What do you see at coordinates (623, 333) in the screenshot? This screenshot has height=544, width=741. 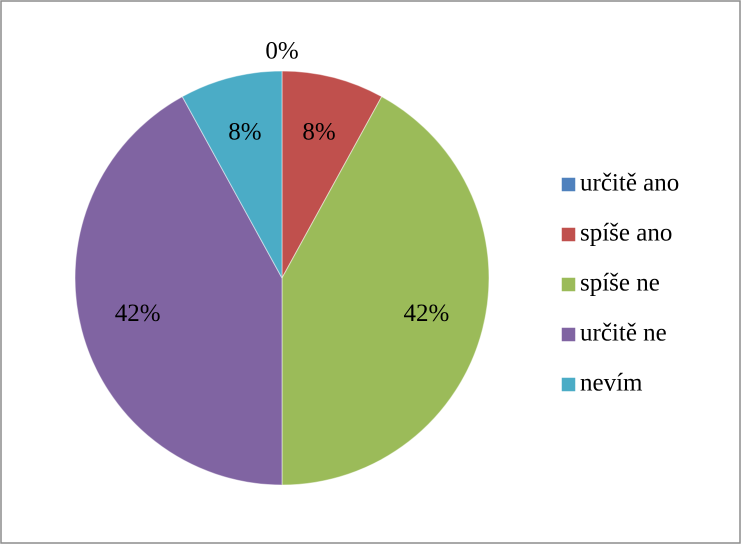 I see `legend-label: určitě ne` at bounding box center [623, 333].